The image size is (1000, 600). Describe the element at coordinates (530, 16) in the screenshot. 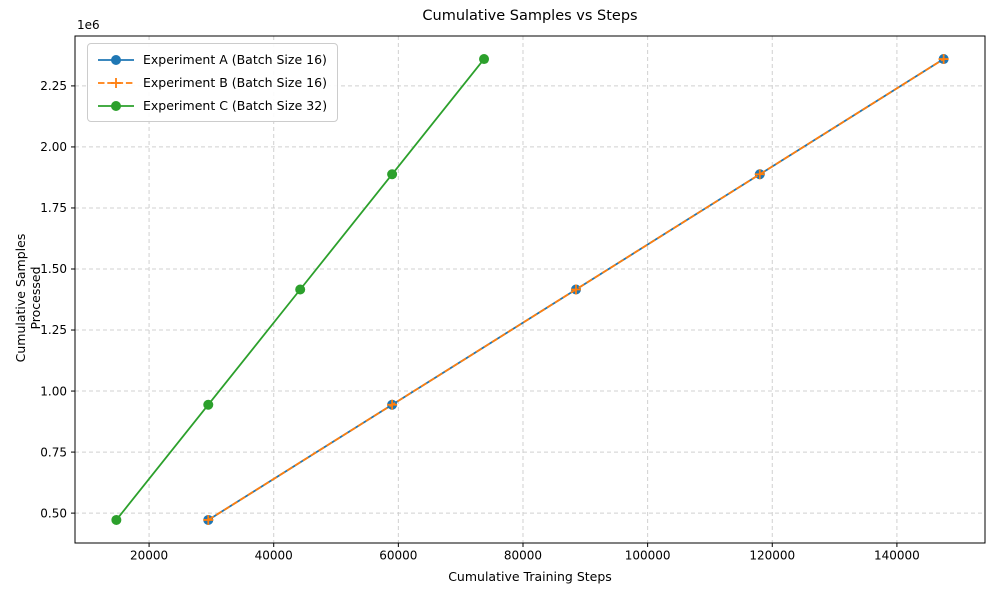

I see `chart-title: Cumulative Samples vs Steps` at that location.